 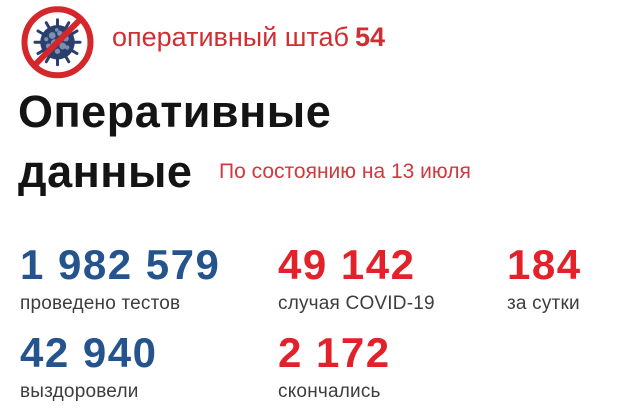 I want to click on stat-recovered: 42 940 выздоровели, so click(x=88, y=366).